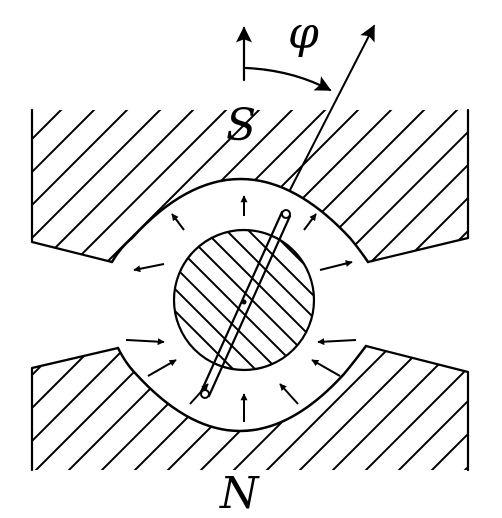 This screenshot has width=502, height=518. I want to click on south-pole-face, so click(240, 220).